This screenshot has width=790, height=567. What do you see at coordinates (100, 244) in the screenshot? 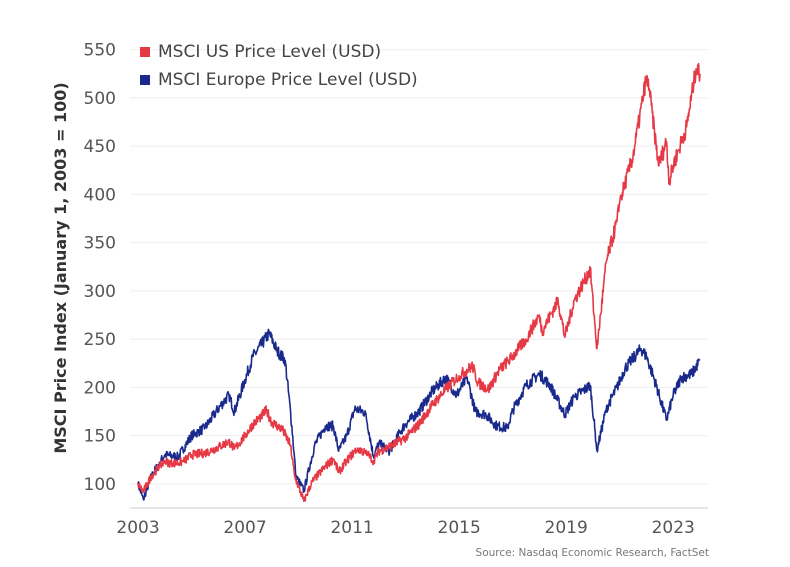
I see `y-tick-label: 350` at bounding box center [100, 244].